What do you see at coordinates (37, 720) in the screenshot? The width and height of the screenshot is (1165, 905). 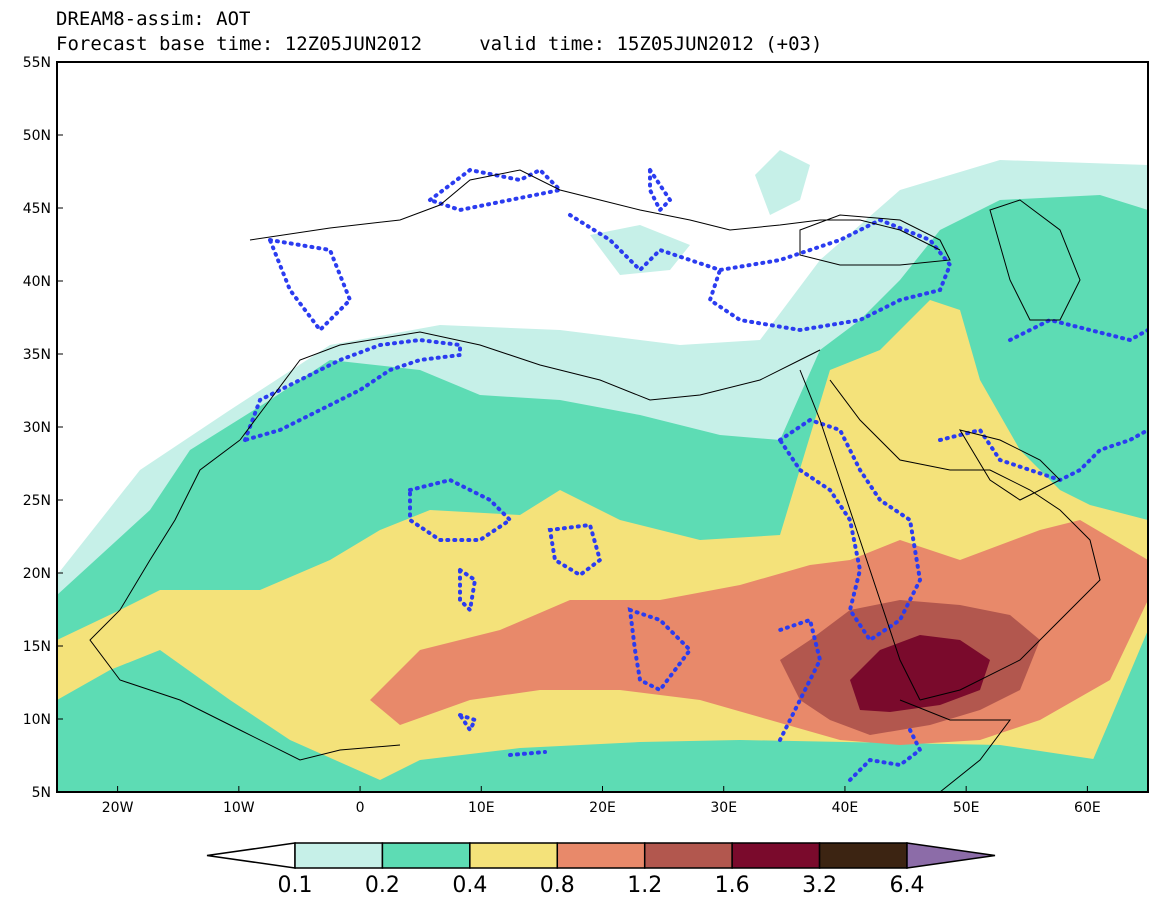 I see `lat-tick-label: 10N` at bounding box center [37, 720].